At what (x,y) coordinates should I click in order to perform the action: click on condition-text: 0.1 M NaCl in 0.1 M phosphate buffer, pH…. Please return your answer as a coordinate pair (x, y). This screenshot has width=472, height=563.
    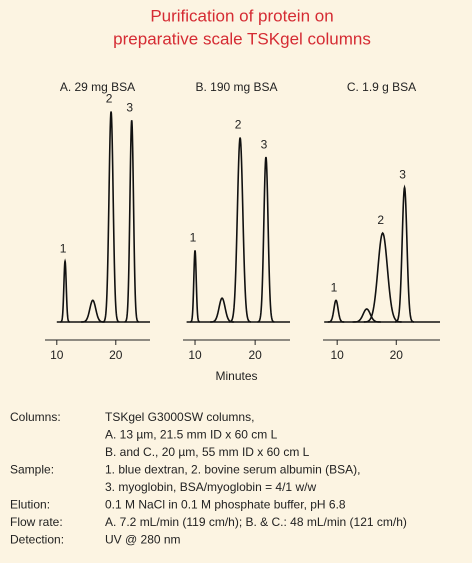
    Looking at the image, I should click on (225, 505).